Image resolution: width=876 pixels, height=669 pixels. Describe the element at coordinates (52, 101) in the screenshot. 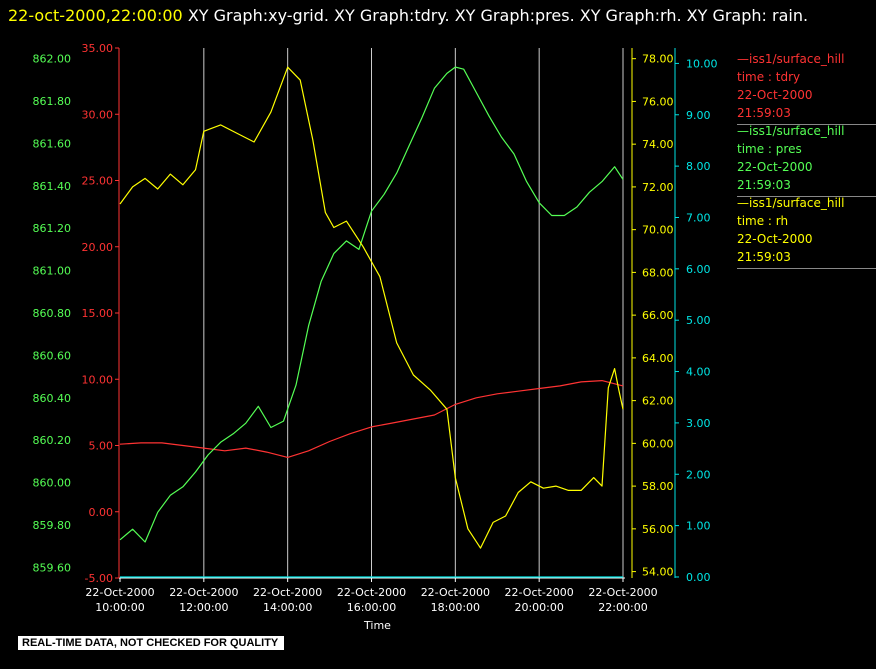

I see `pres-tick-label: 861.80` at that location.